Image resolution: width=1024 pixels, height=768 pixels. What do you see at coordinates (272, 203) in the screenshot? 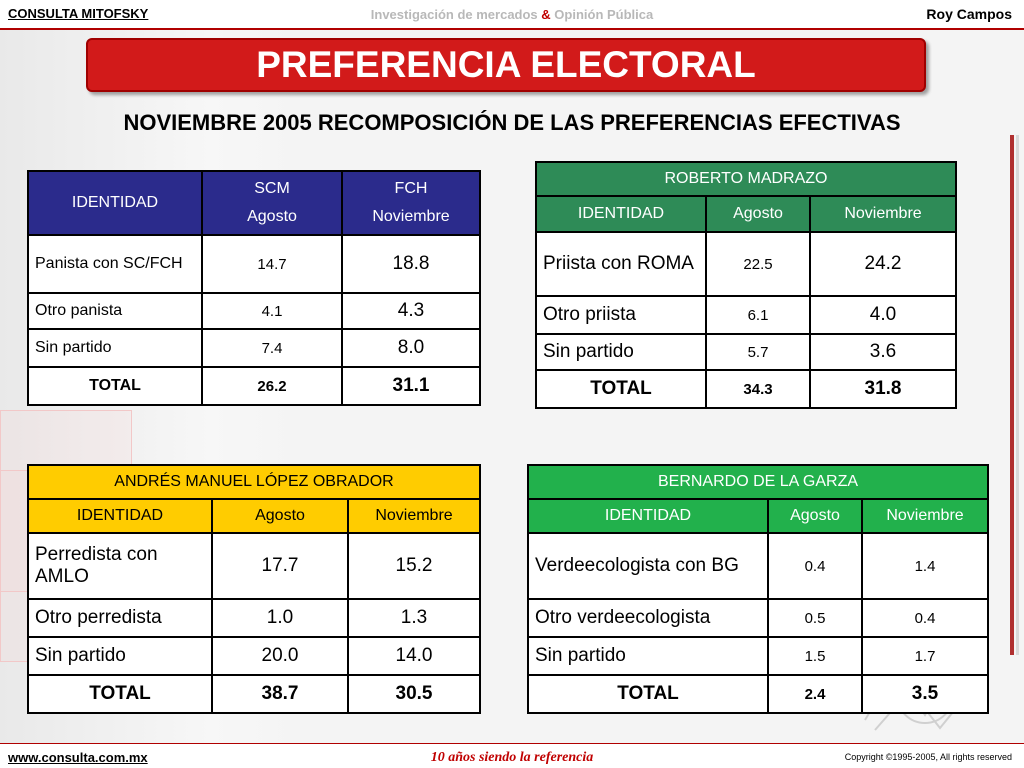
I see `col-header-scm: SCM Agosto` at bounding box center [272, 203].